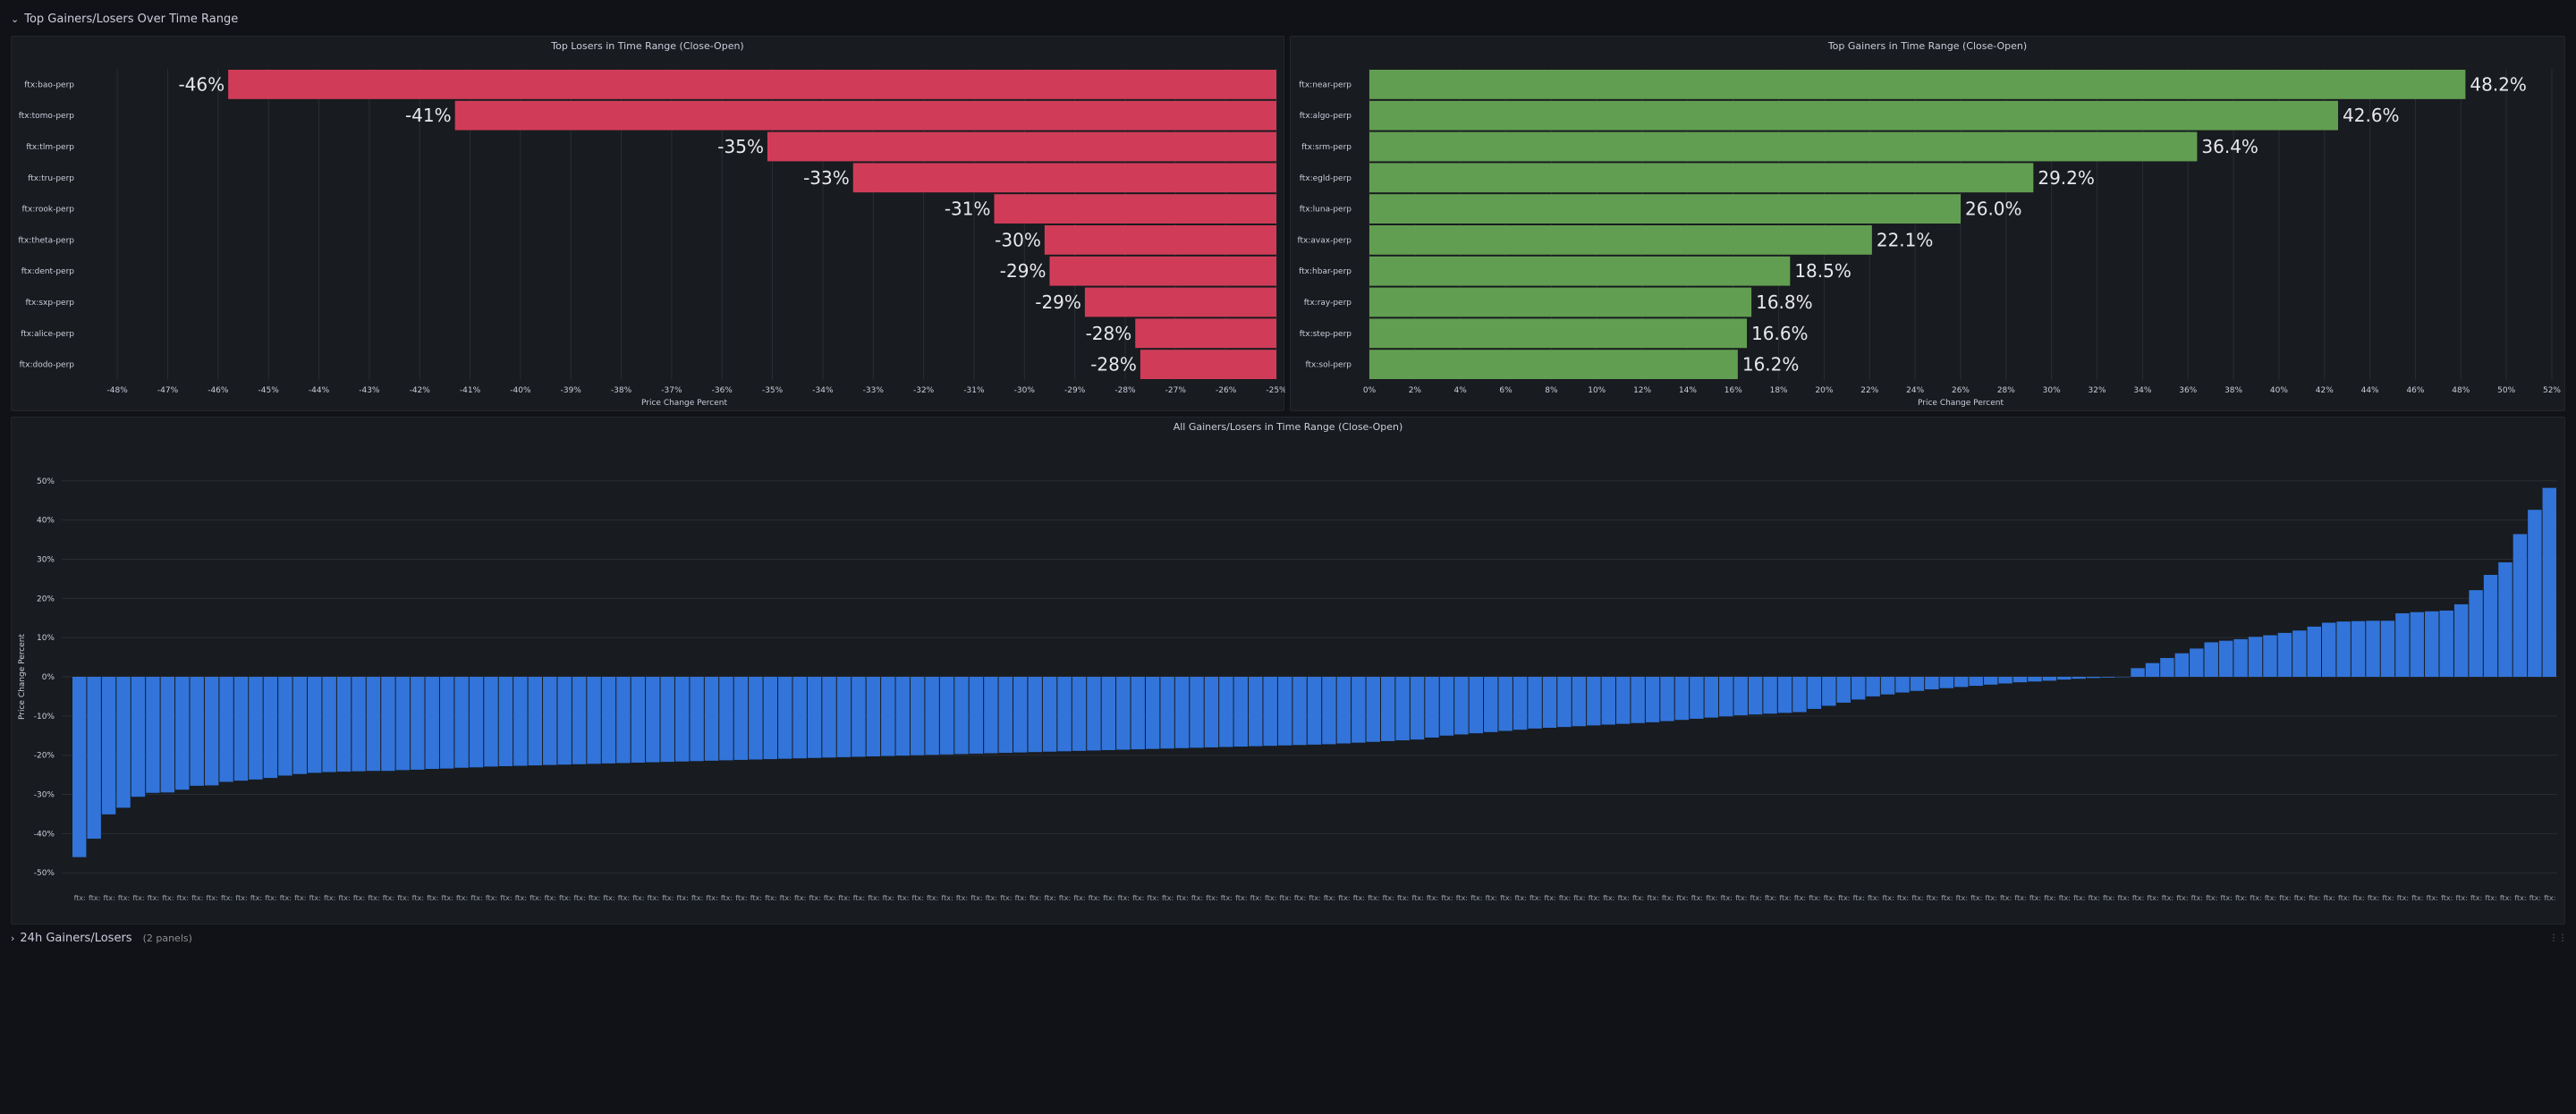 This screenshot has width=2576, height=1114. What do you see at coordinates (1325, 271) in the screenshot?
I see `category-label: ftx:hbar-perp` at bounding box center [1325, 271].